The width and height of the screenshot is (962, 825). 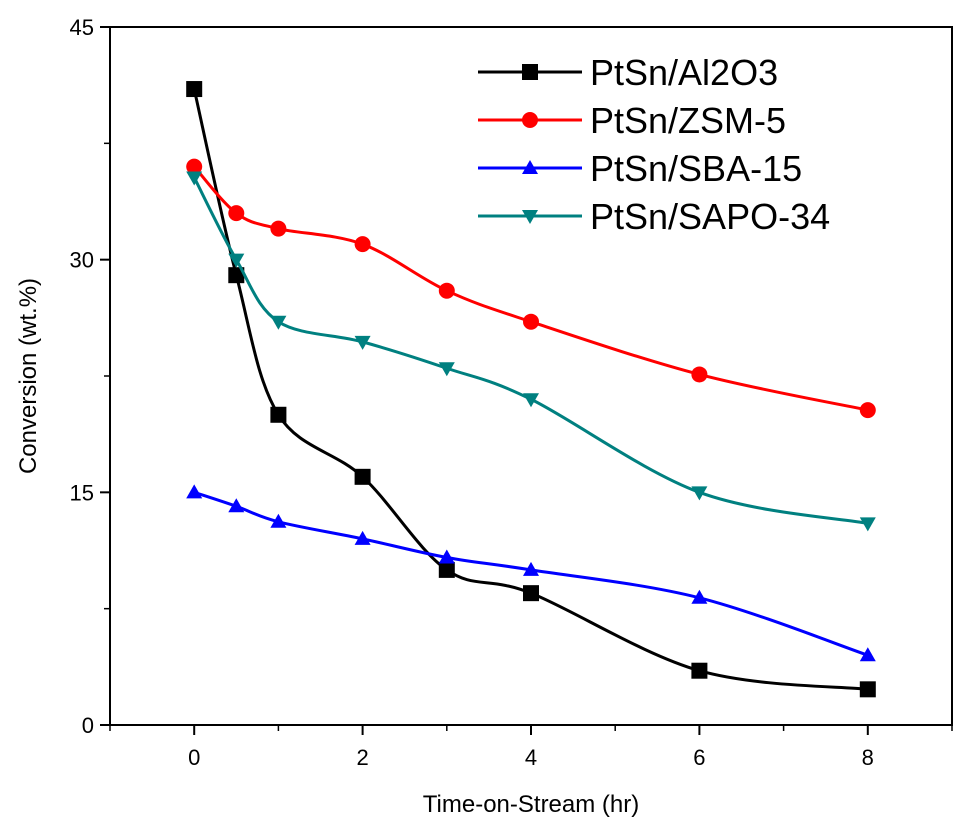 I want to click on legend-entry: PtSn/SBA-15, so click(x=640, y=168).